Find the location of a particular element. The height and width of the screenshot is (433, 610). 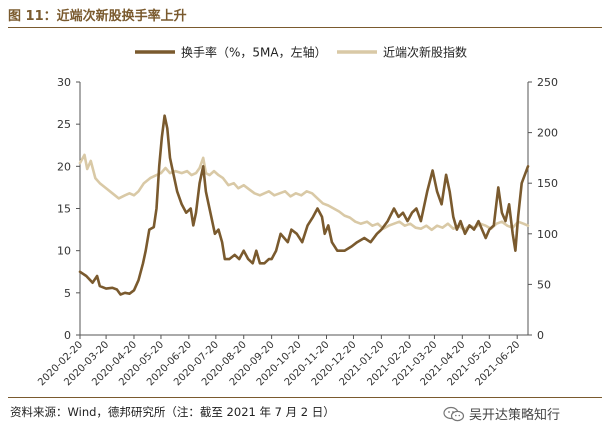

legend-index-label: 近端次新股指数 is located at coordinates (425, 52).